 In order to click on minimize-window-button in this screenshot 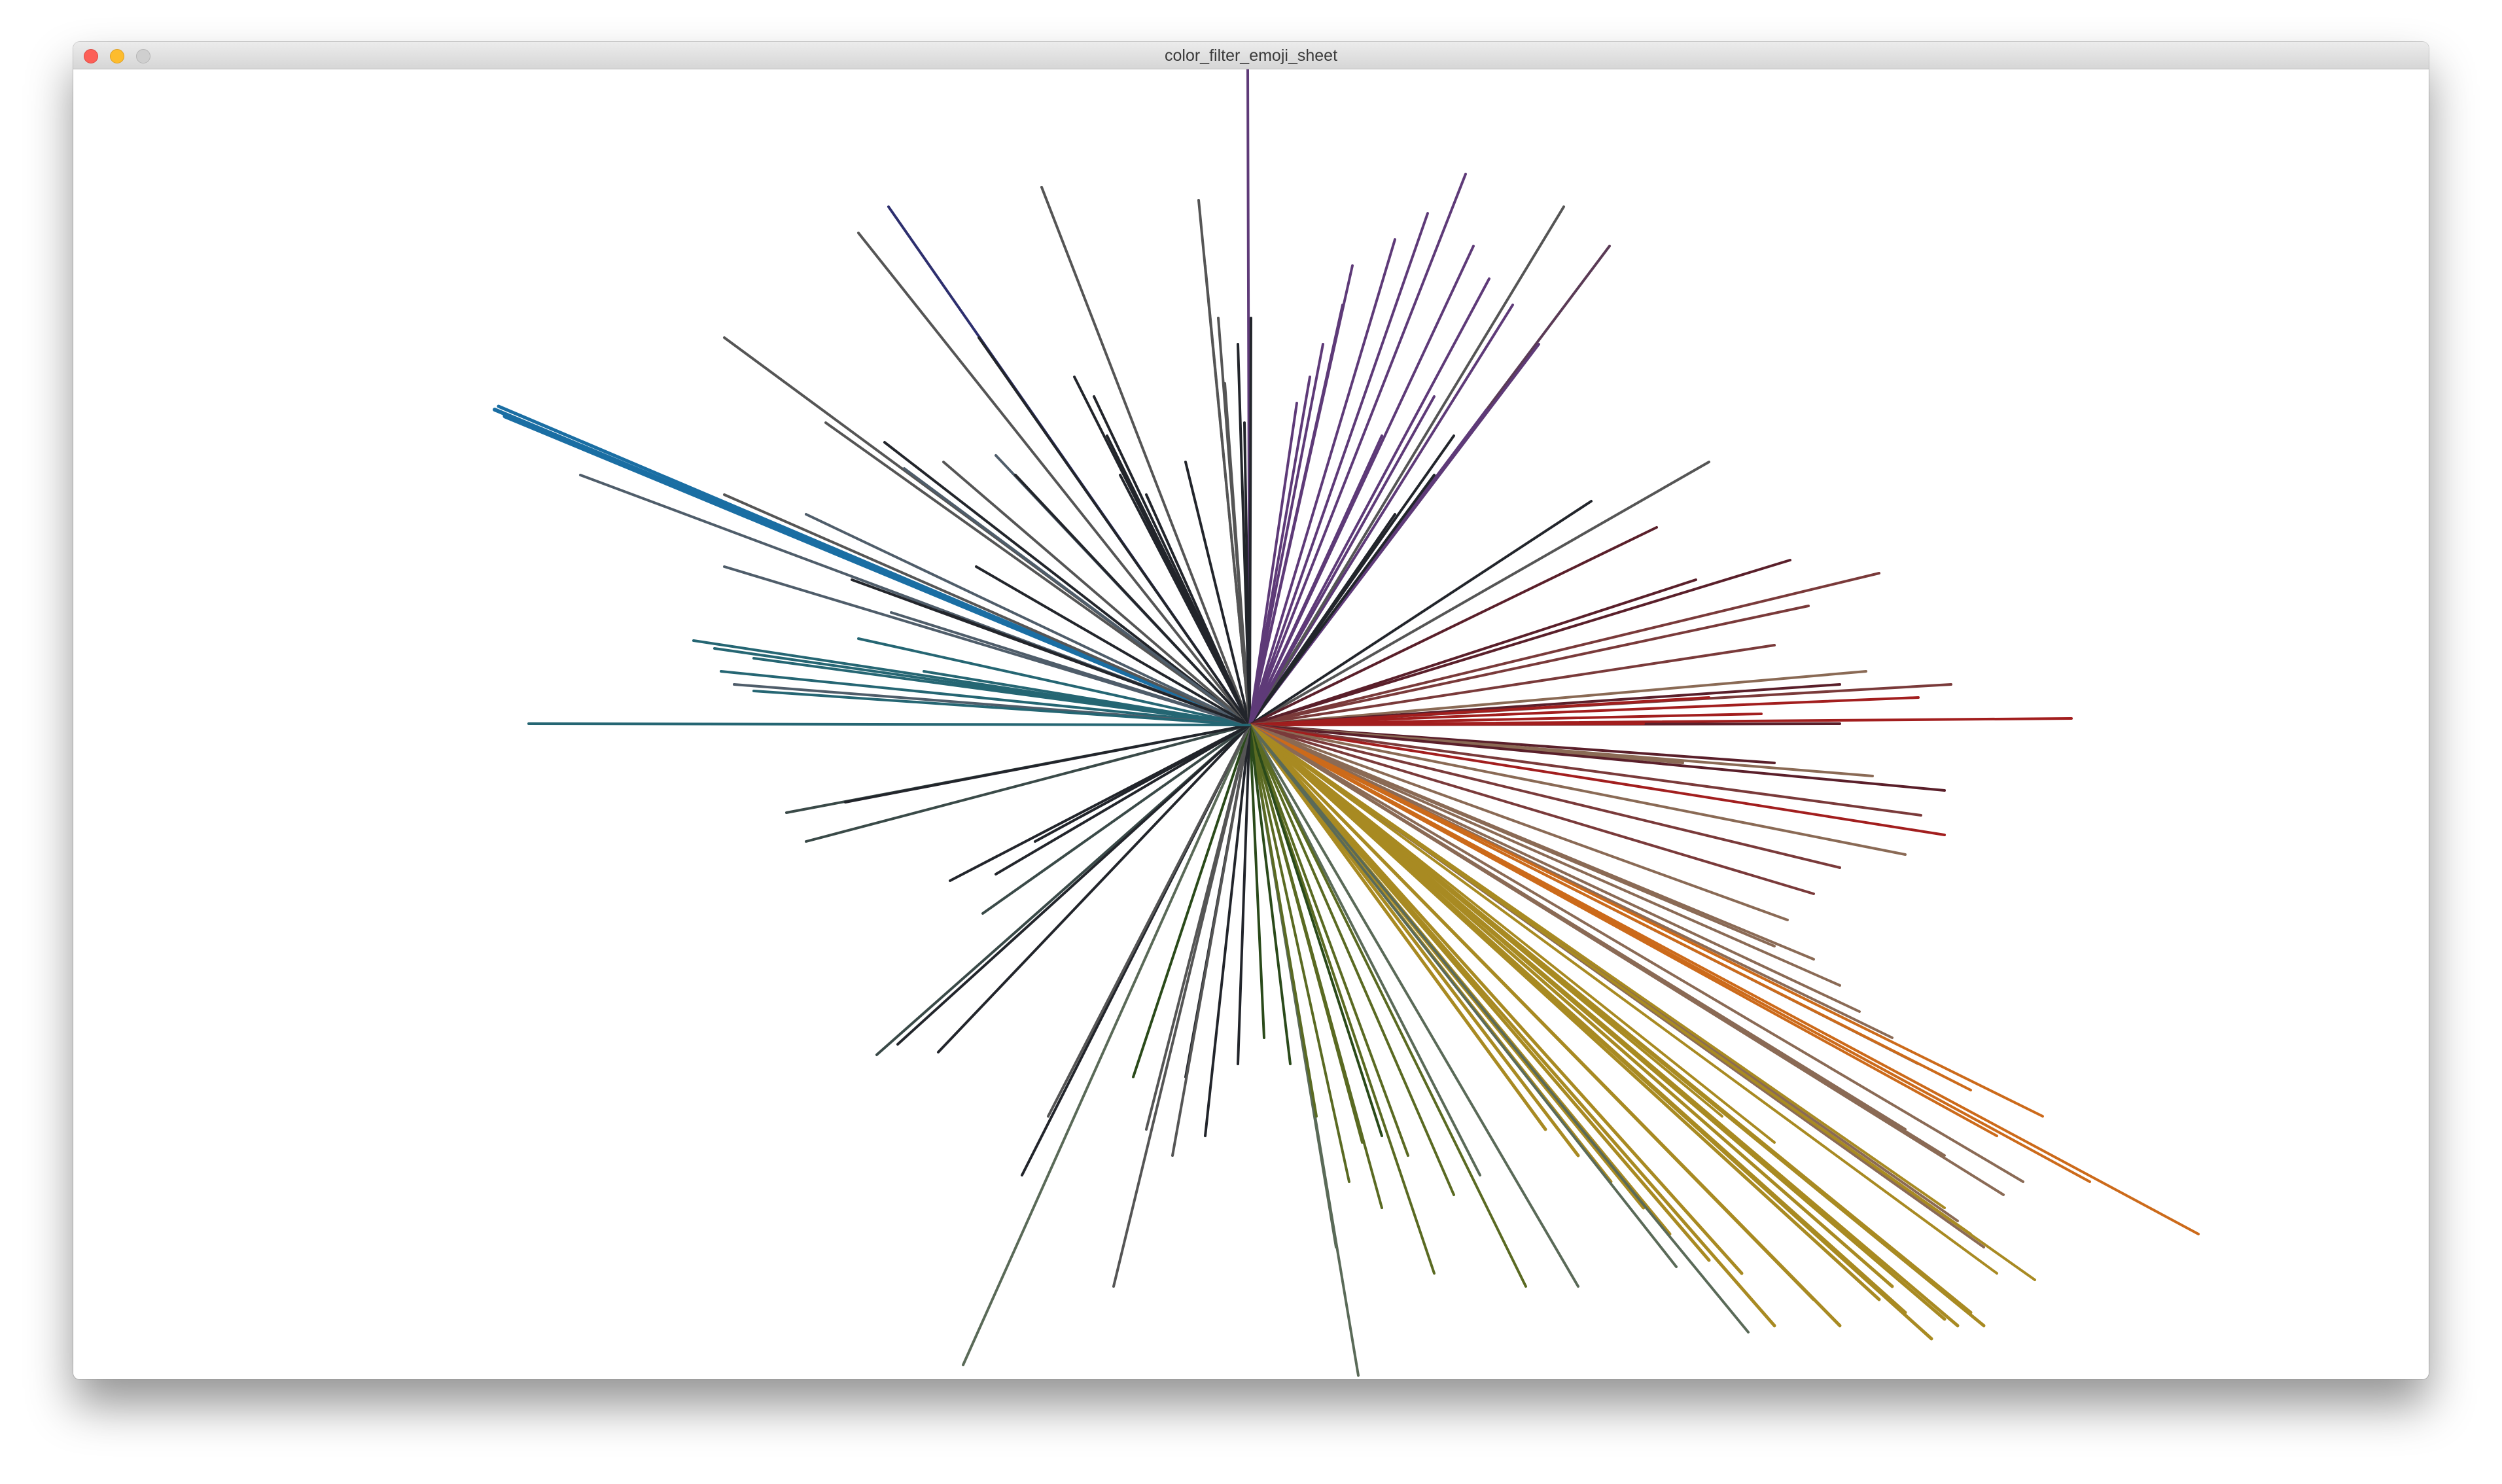, I will do `click(117, 56)`.